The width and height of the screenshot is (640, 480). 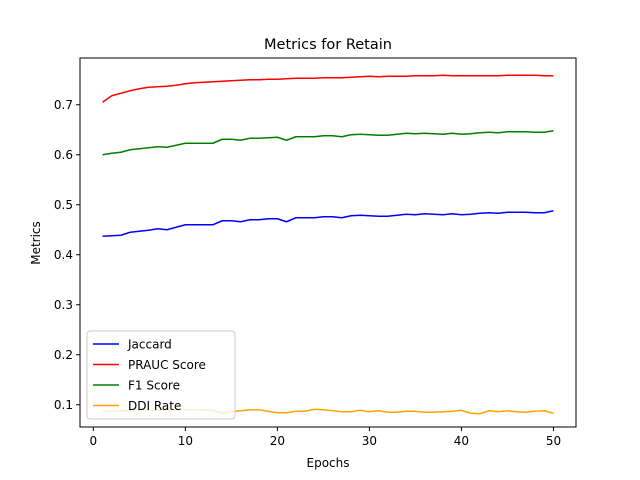 I want to click on x-tick-label: 0, so click(x=94, y=441).